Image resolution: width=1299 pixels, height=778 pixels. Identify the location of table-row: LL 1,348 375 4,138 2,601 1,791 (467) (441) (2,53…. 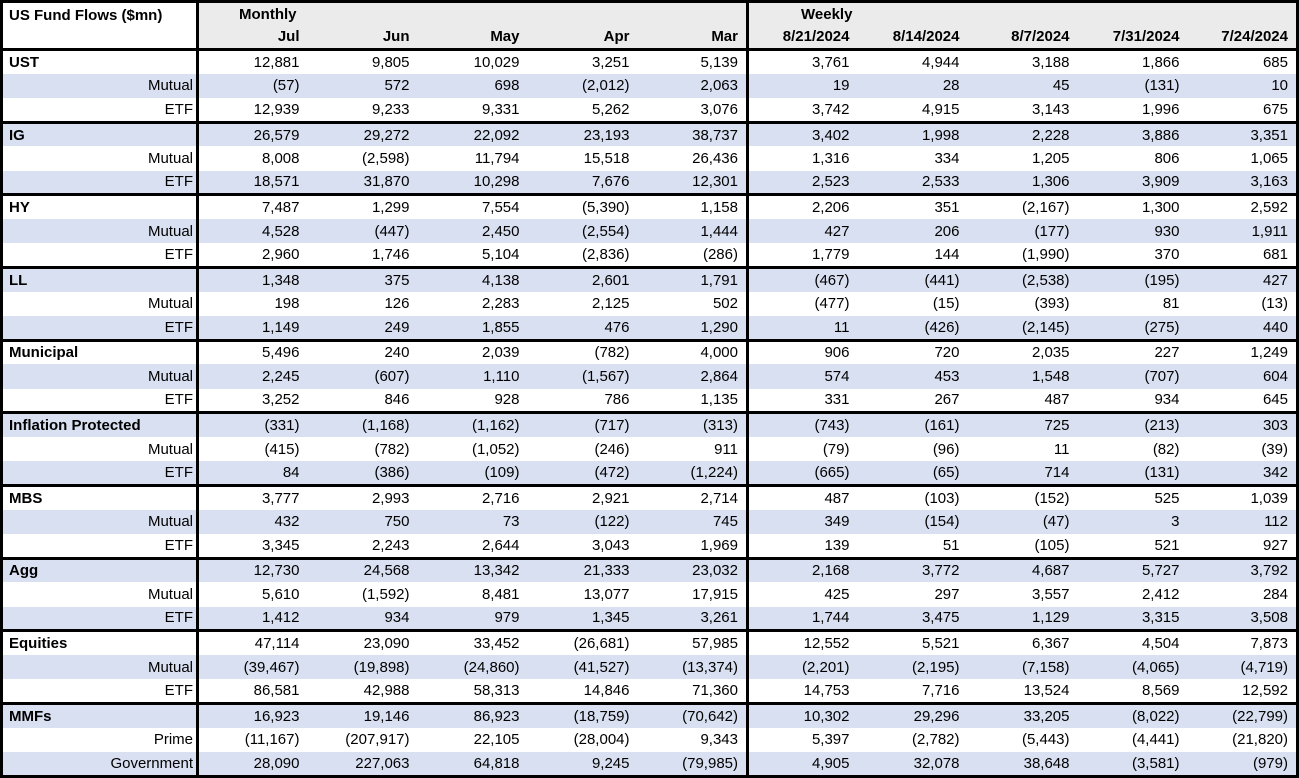
(649, 278).